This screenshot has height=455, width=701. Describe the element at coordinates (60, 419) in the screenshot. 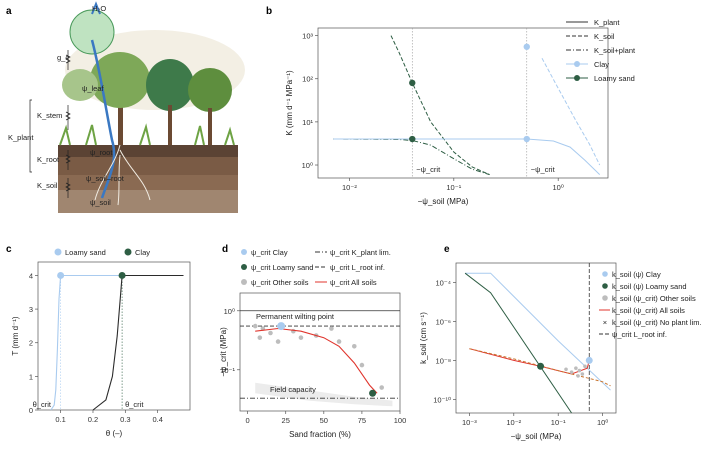

I see `panel-c-xtick-label: 0.1` at that location.